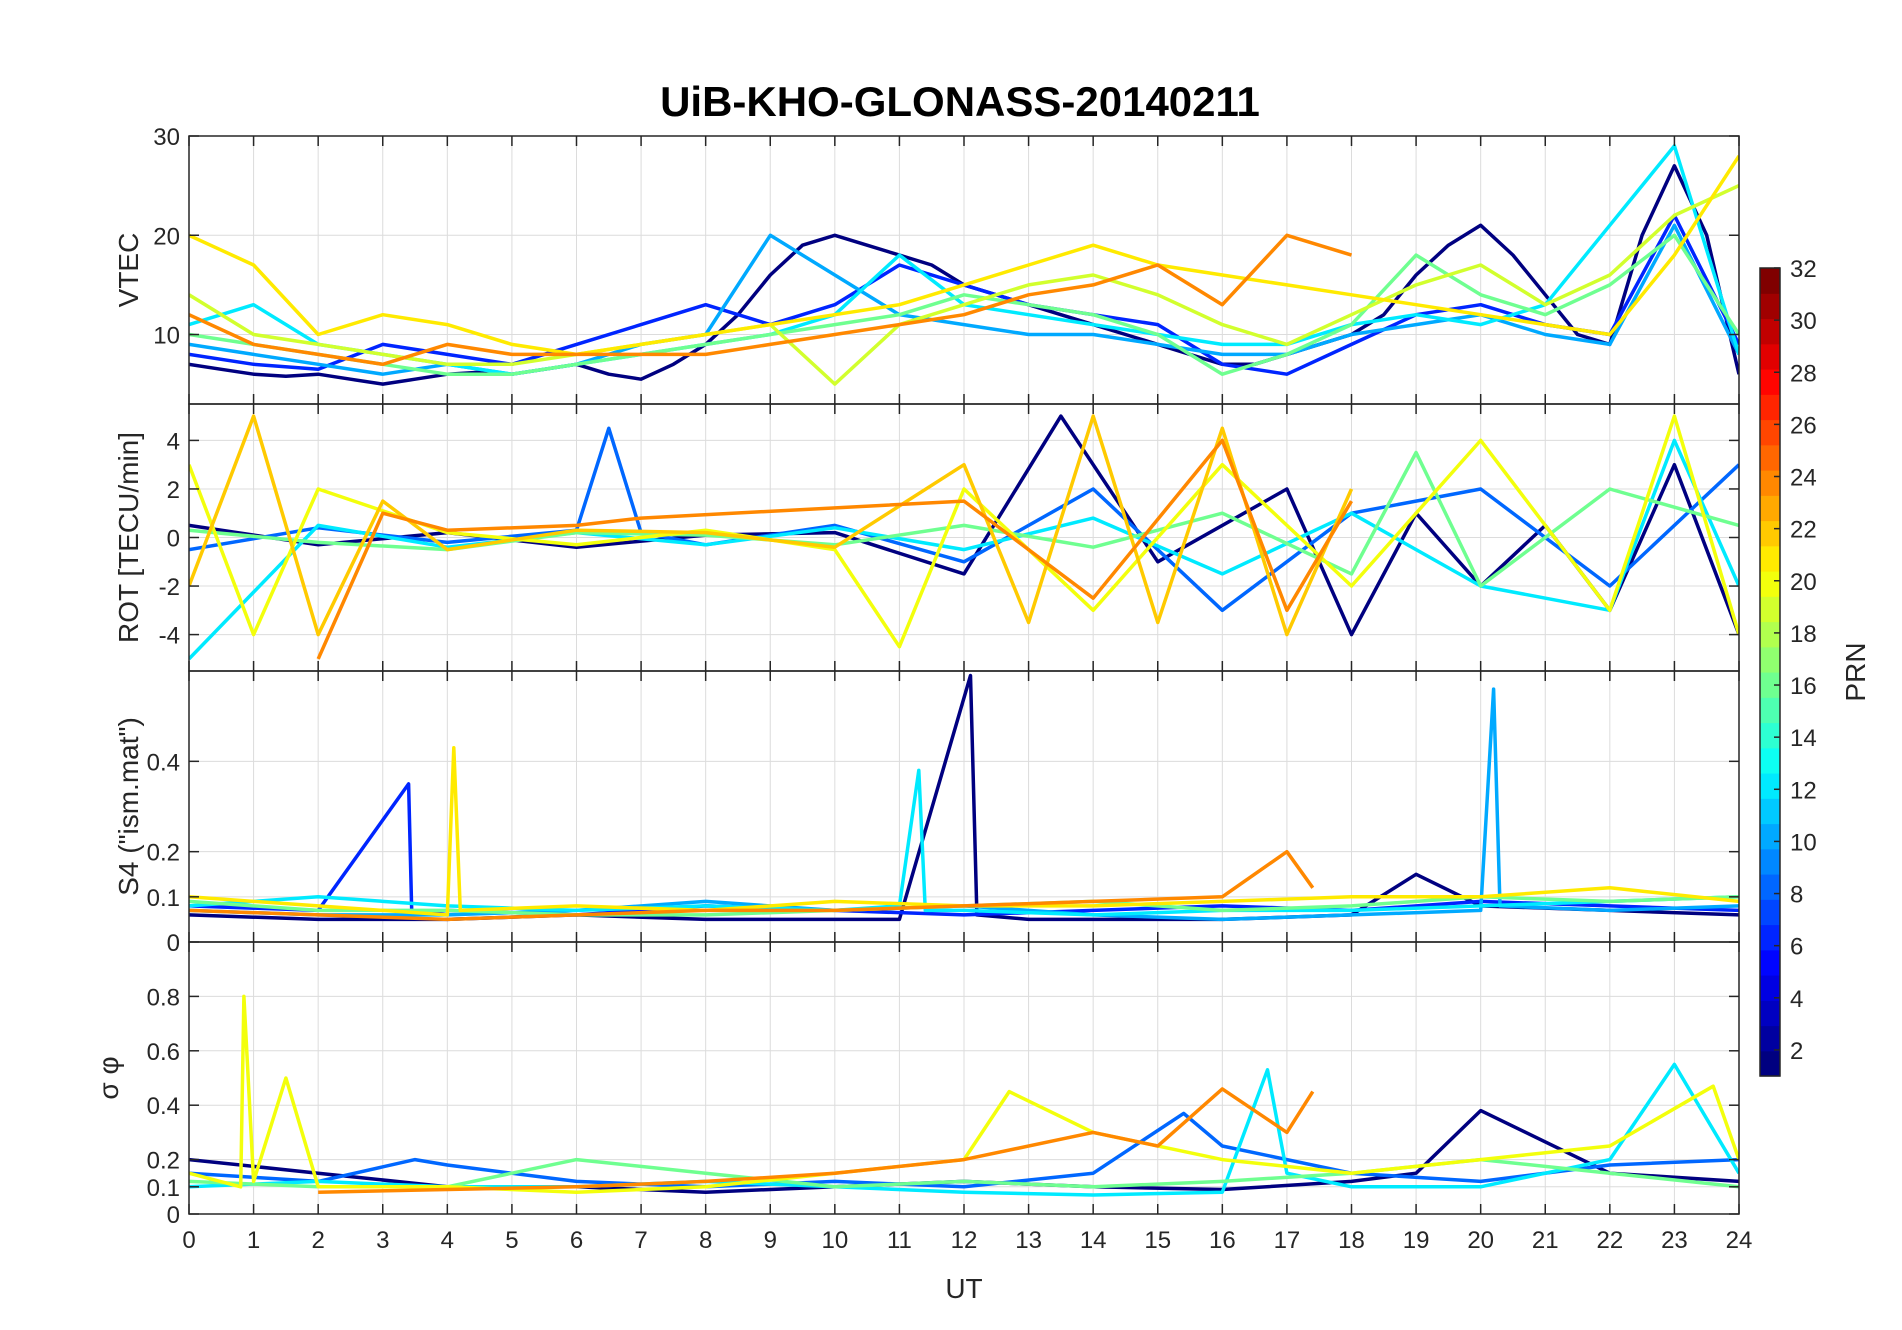 This screenshot has height=1330, width=1902. Describe the element at coordinates (163, 1052) in the screenshot. I see `y-tick-label: 0.6` at that location.